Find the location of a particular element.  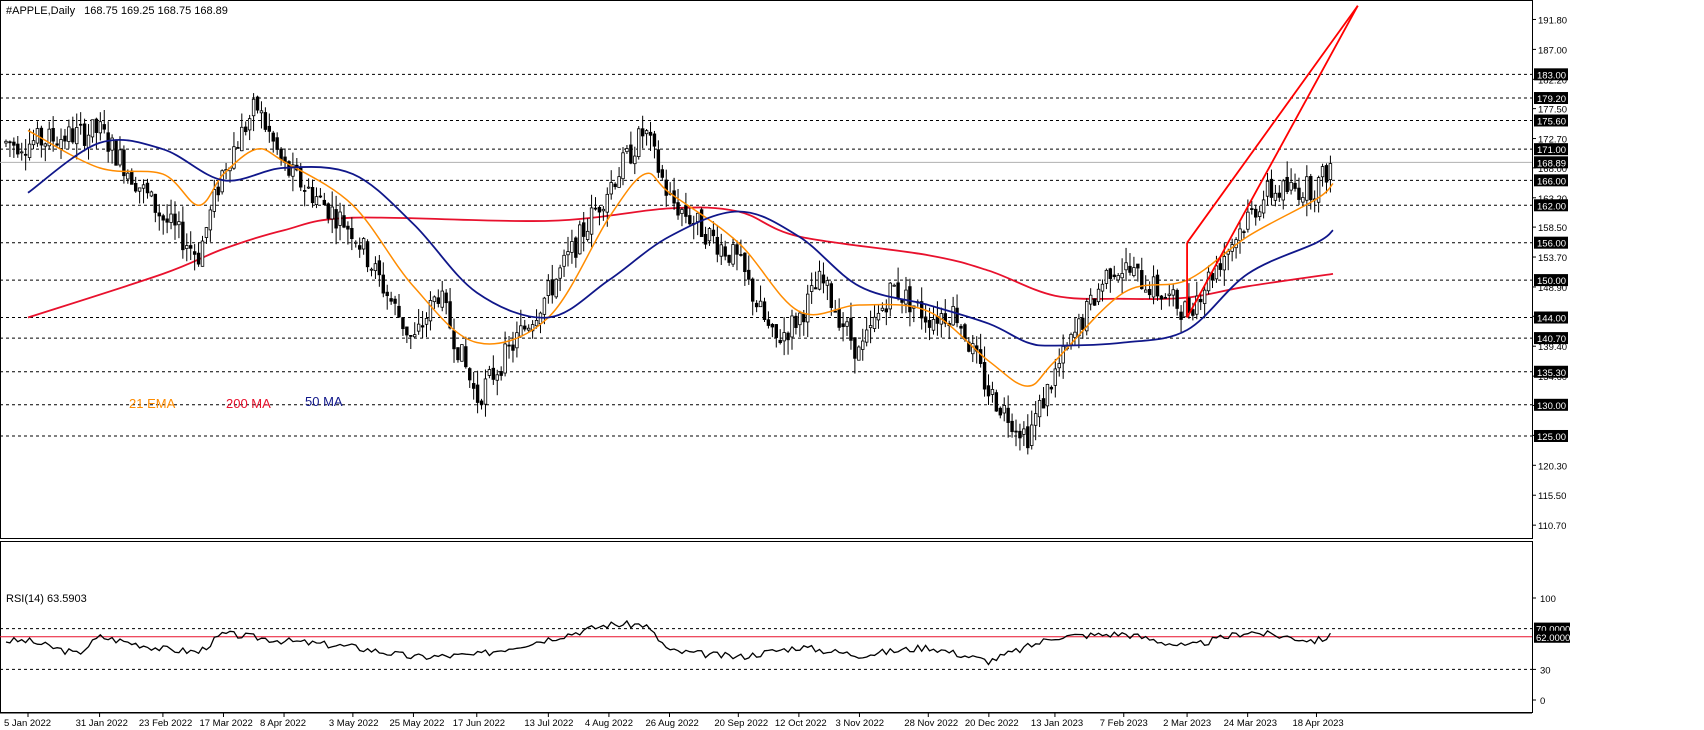

current-price-tag is located at coordinates (1551, 162).